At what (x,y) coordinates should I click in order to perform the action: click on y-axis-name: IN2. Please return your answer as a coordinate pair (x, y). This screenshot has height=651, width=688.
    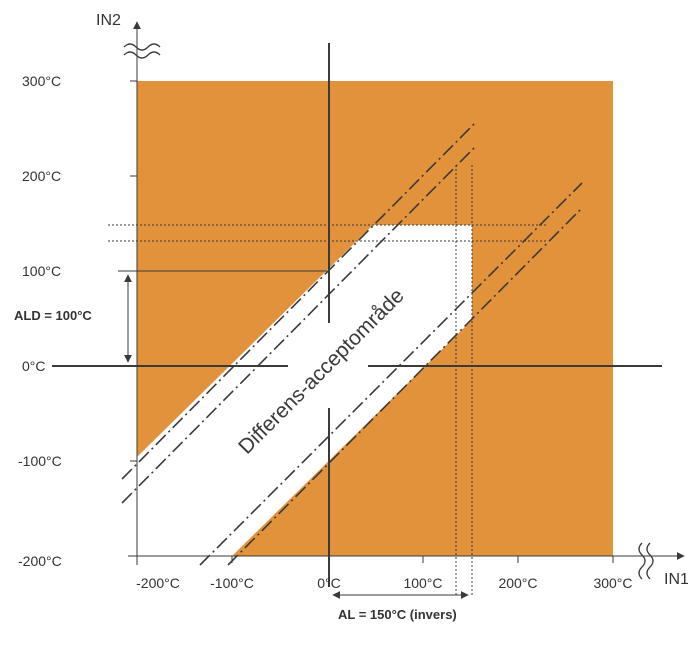
    Looking at the image, I should click on (108, 20).